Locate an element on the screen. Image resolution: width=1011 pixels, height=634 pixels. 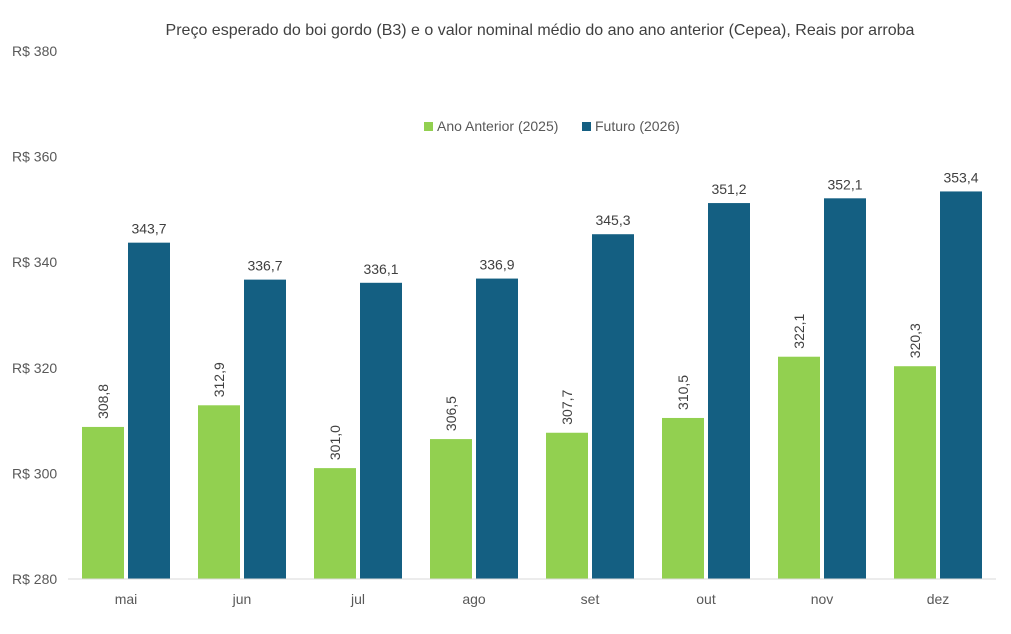
data-label: 312,9 is located at coordinates (219, 379).